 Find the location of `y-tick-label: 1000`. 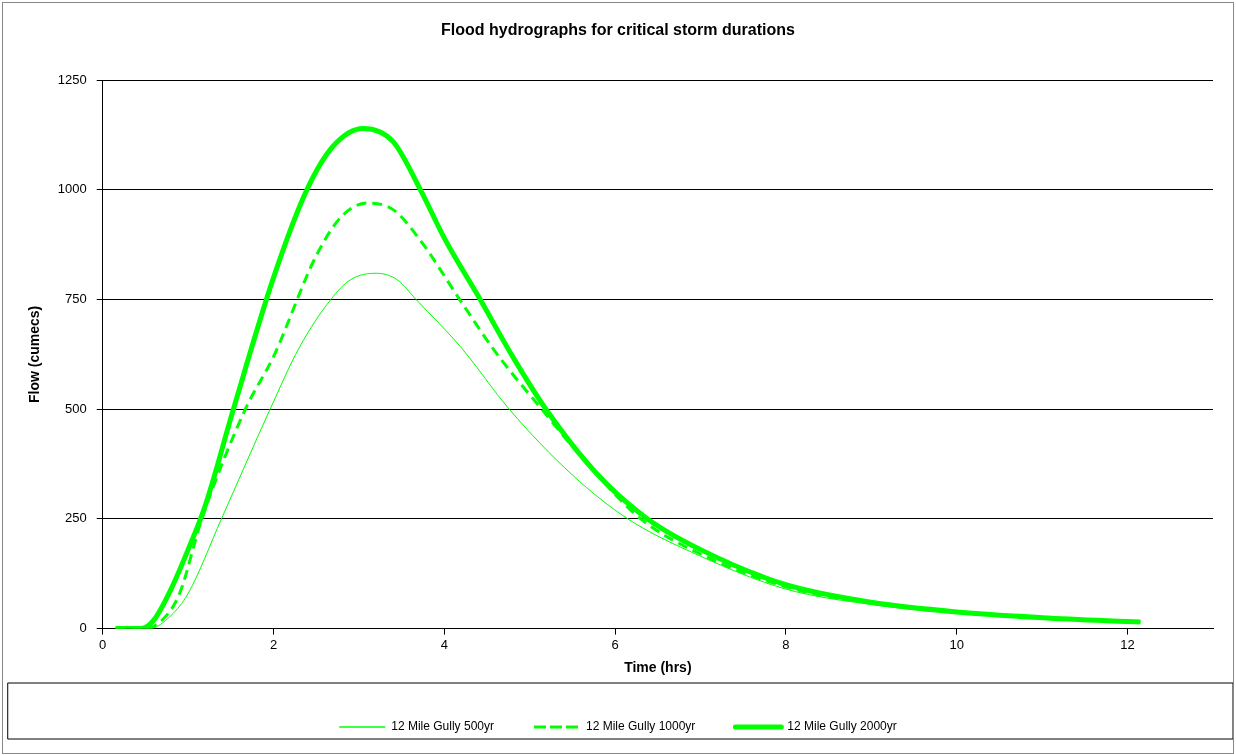

y-tick-label: 1000 is located at coordinates (72, 189).